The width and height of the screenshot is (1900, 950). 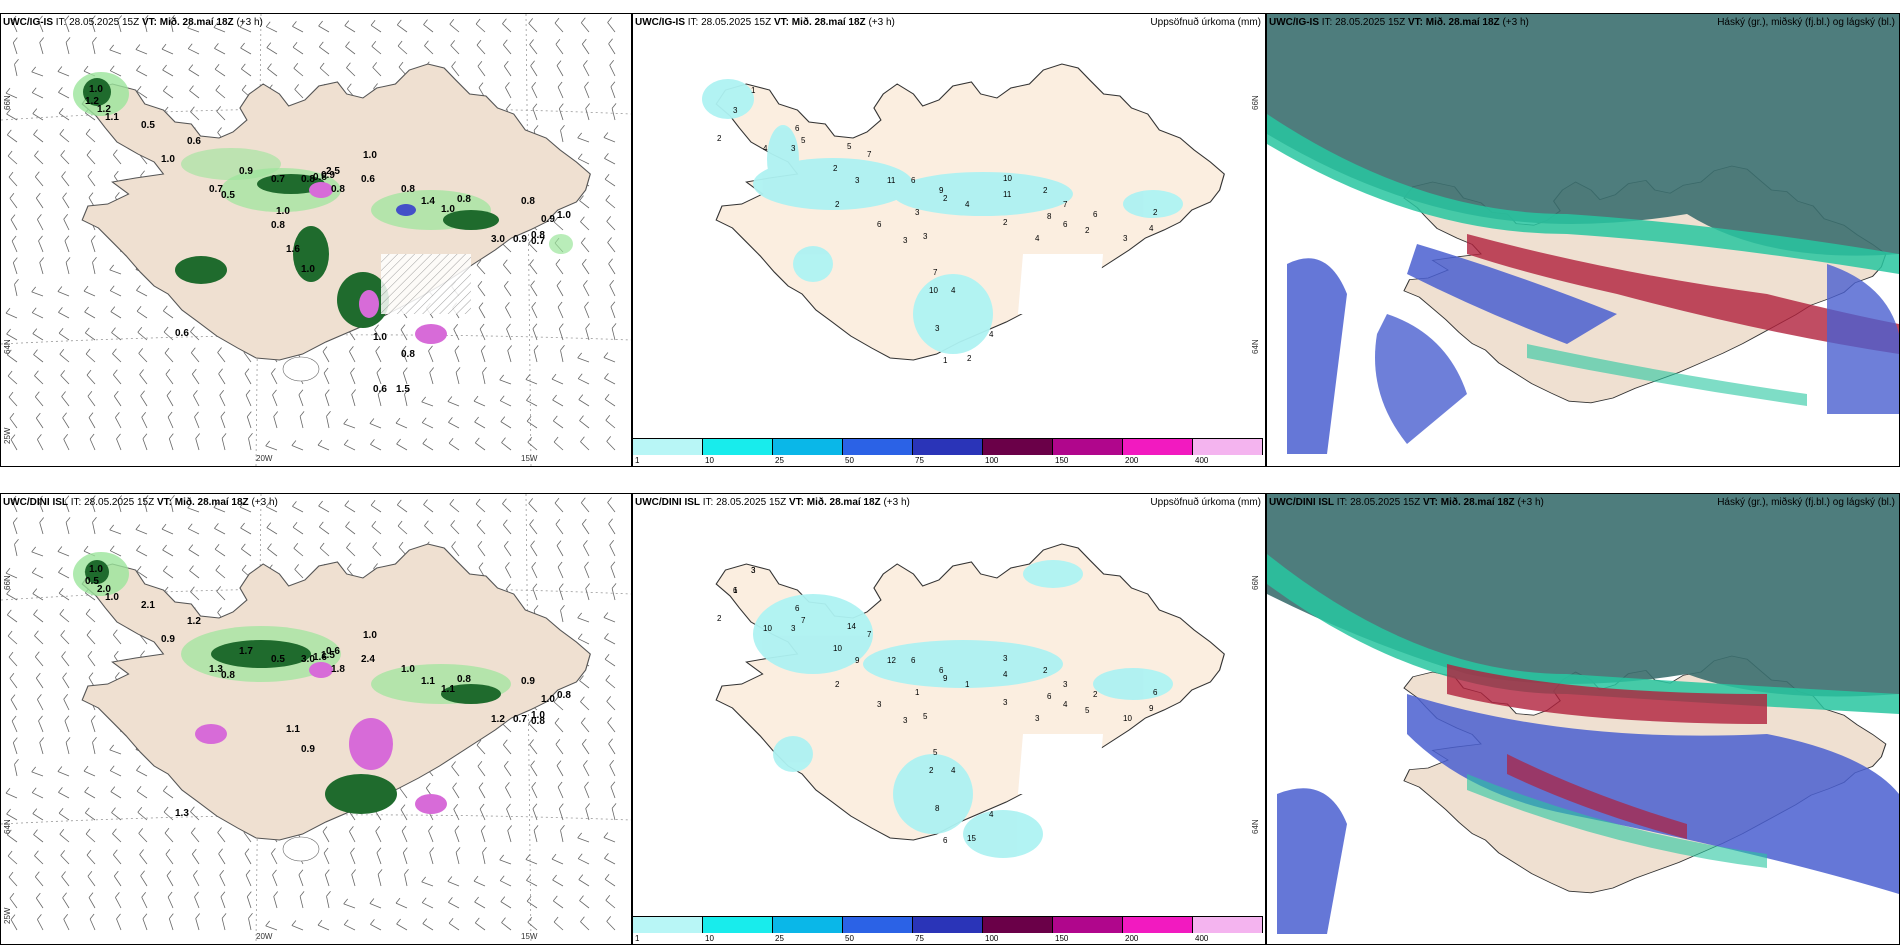 What do you see at coordinates (246, 651) in the screenshot?
I see `temperature-label: 1.7` at bounding box center [246, 651].